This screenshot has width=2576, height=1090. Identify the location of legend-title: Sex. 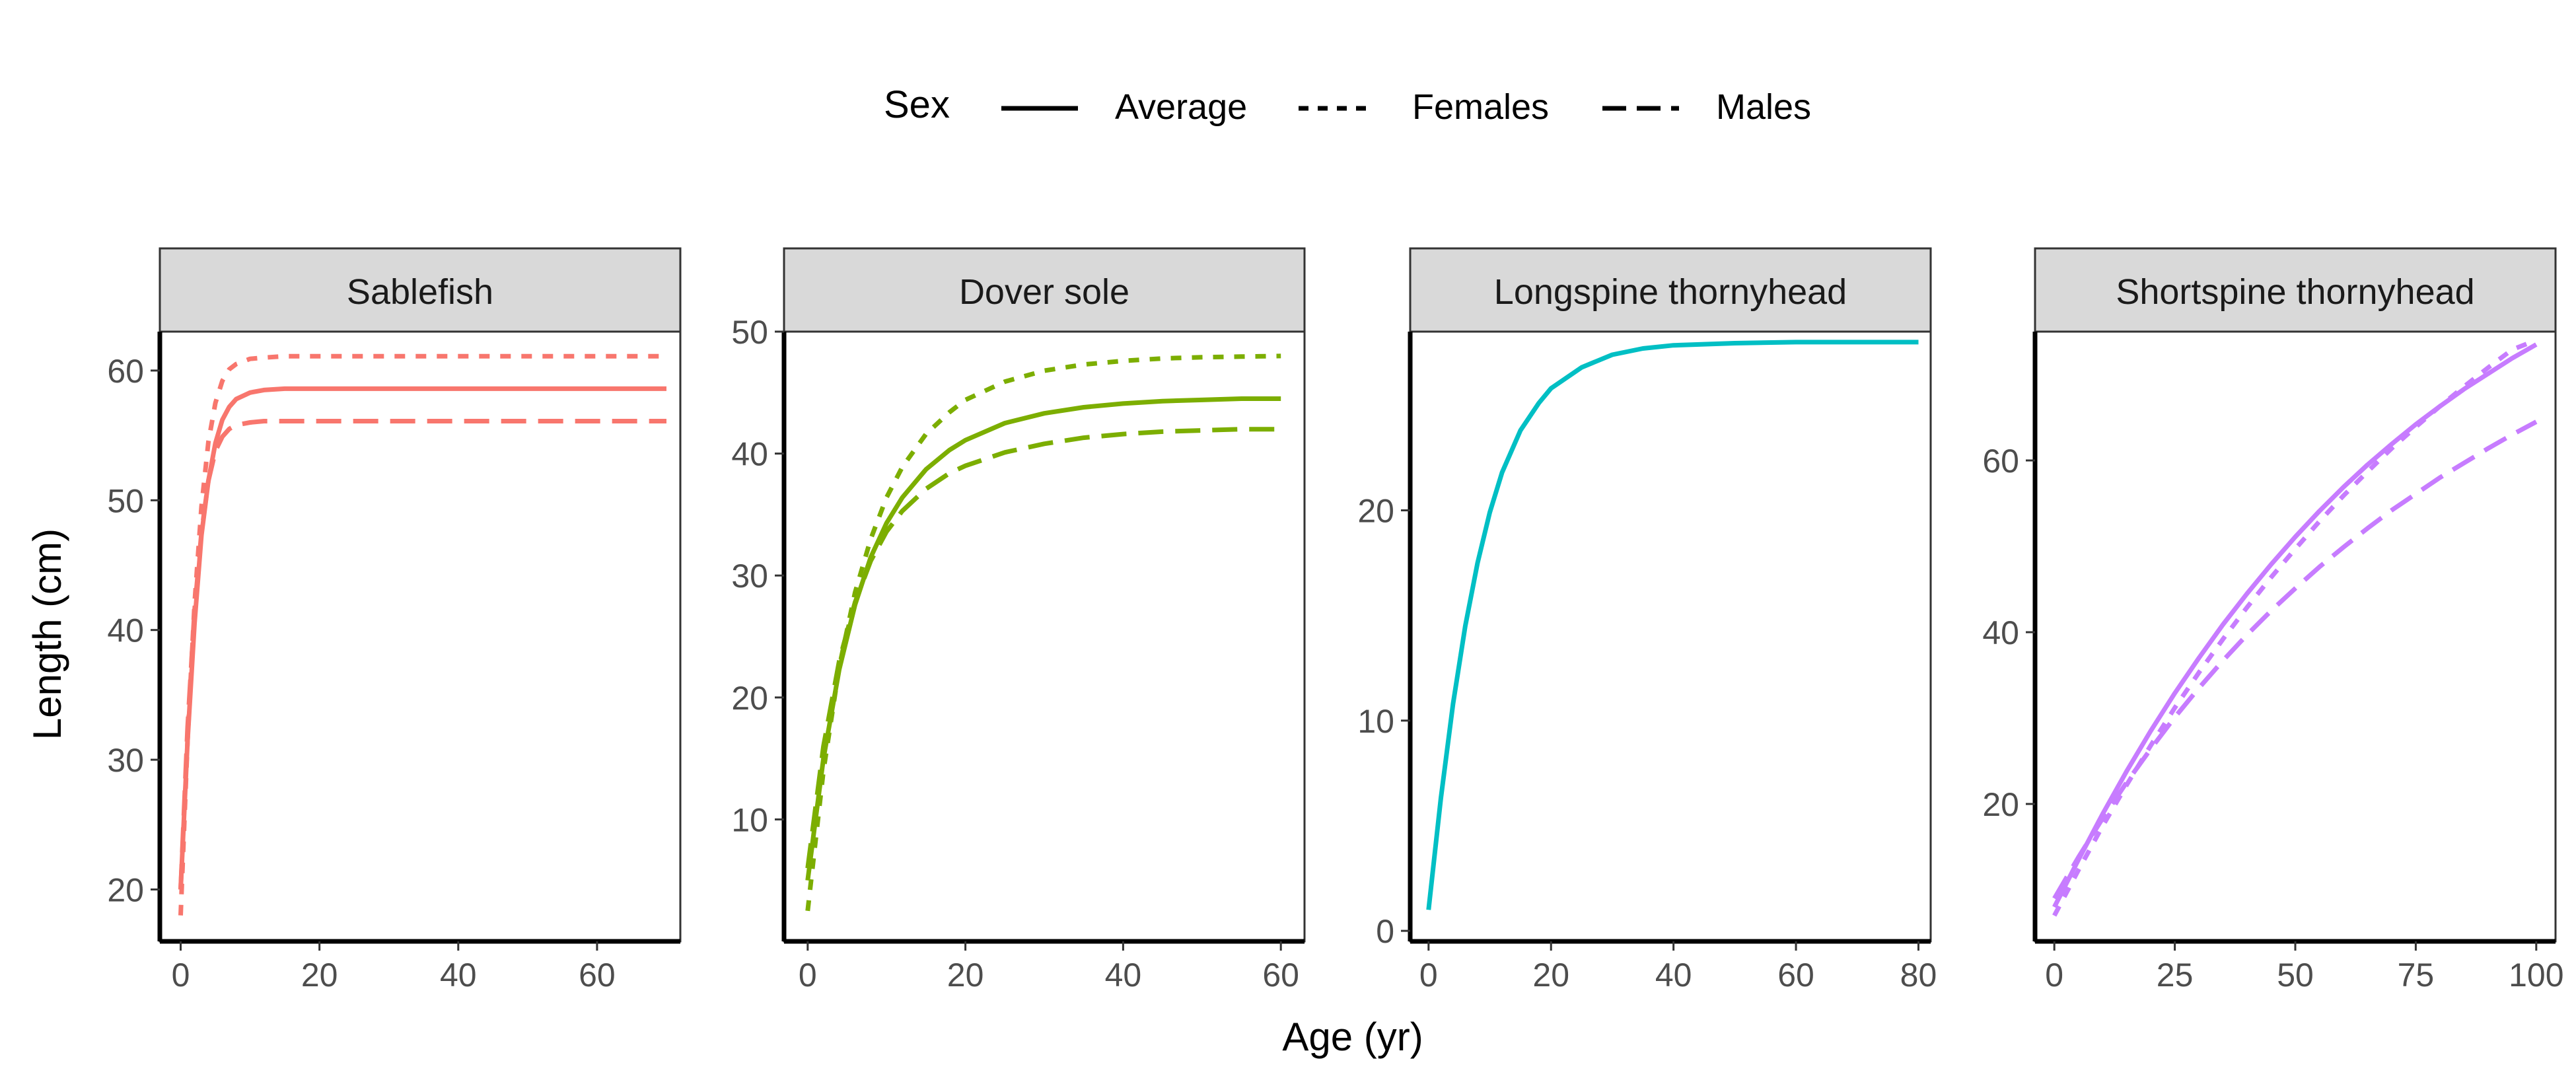
(917, 104).